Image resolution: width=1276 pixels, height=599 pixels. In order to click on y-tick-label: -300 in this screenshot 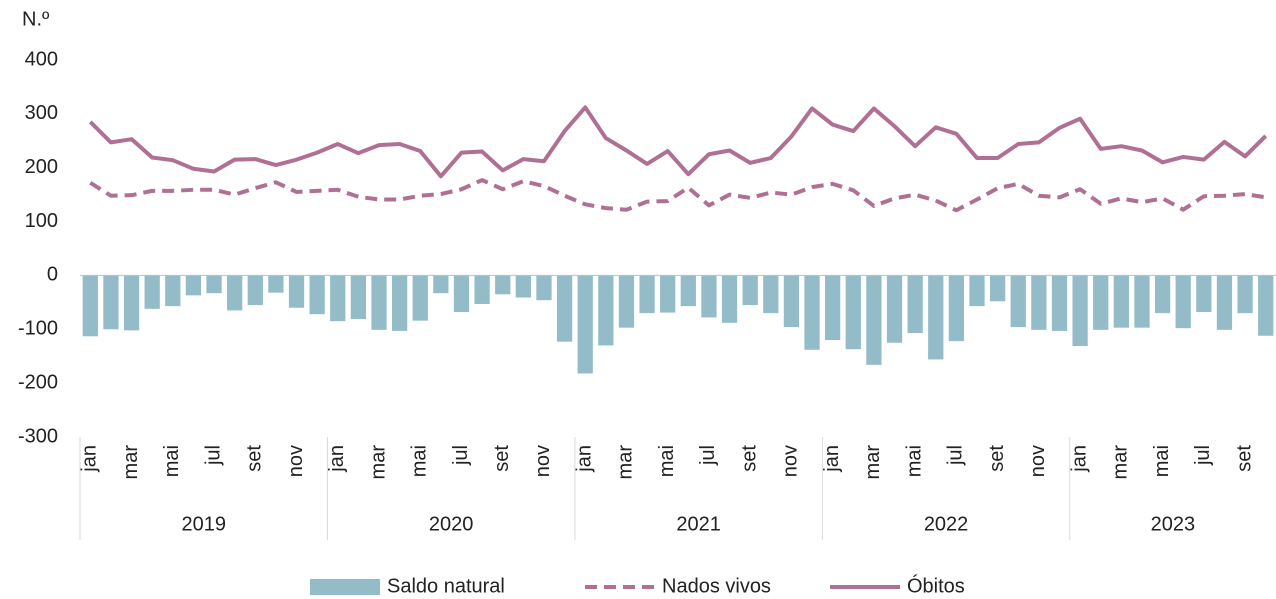, I will do `click(38, 436)`.